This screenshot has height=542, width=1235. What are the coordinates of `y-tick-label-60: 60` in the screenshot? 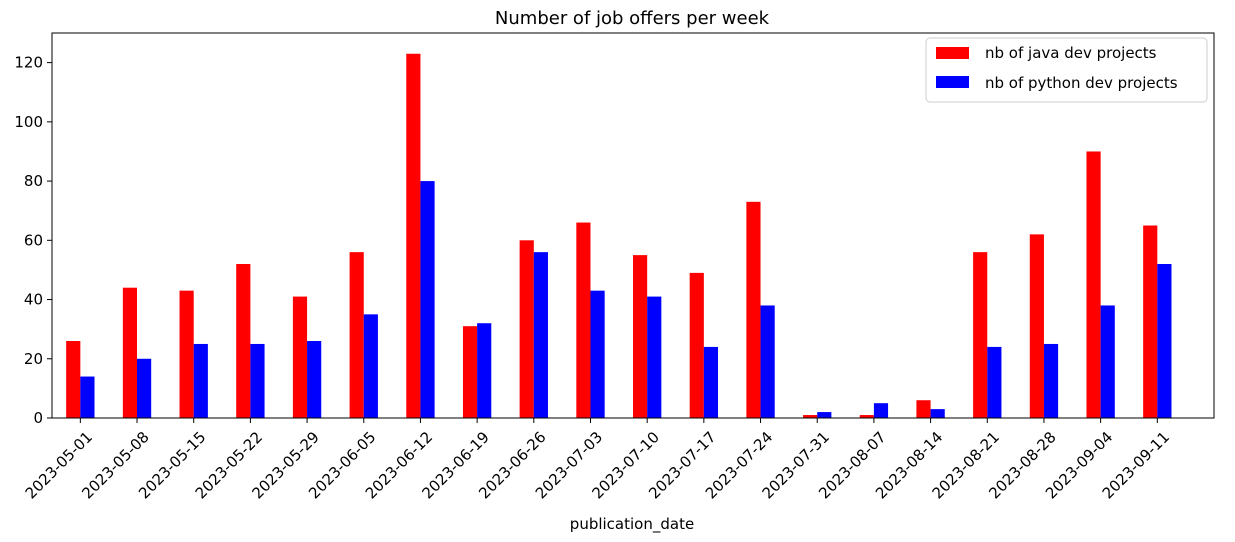 It's located at (33, 240).